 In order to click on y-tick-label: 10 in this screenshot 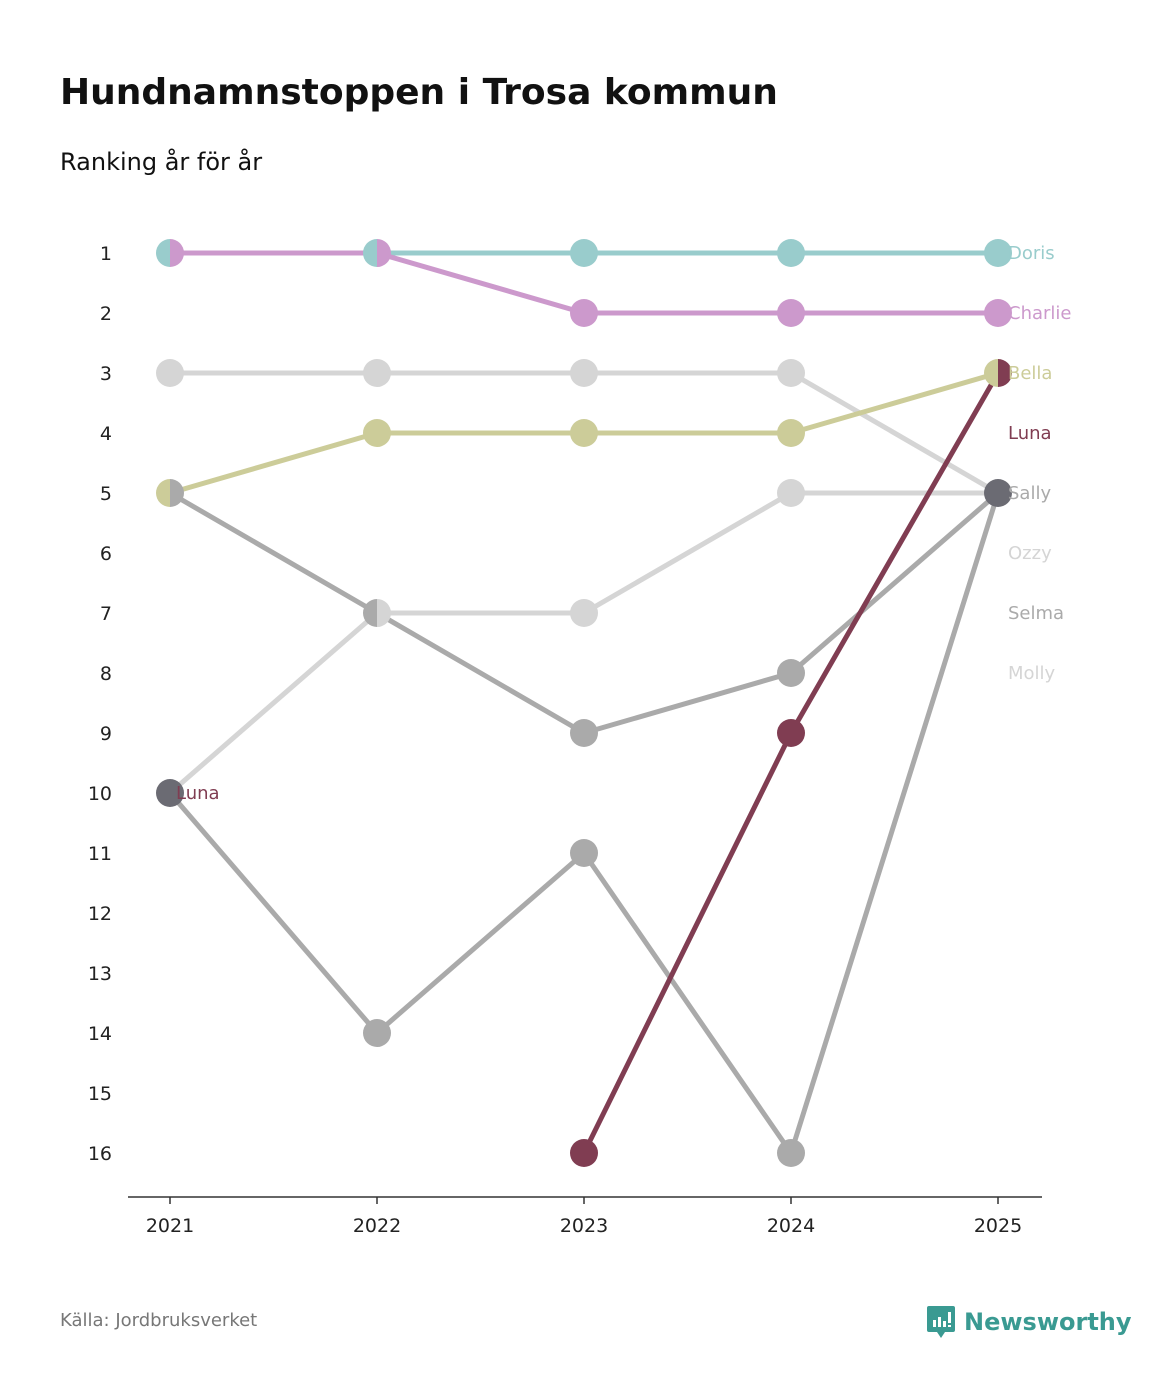, I will do `click(100, 794)`.